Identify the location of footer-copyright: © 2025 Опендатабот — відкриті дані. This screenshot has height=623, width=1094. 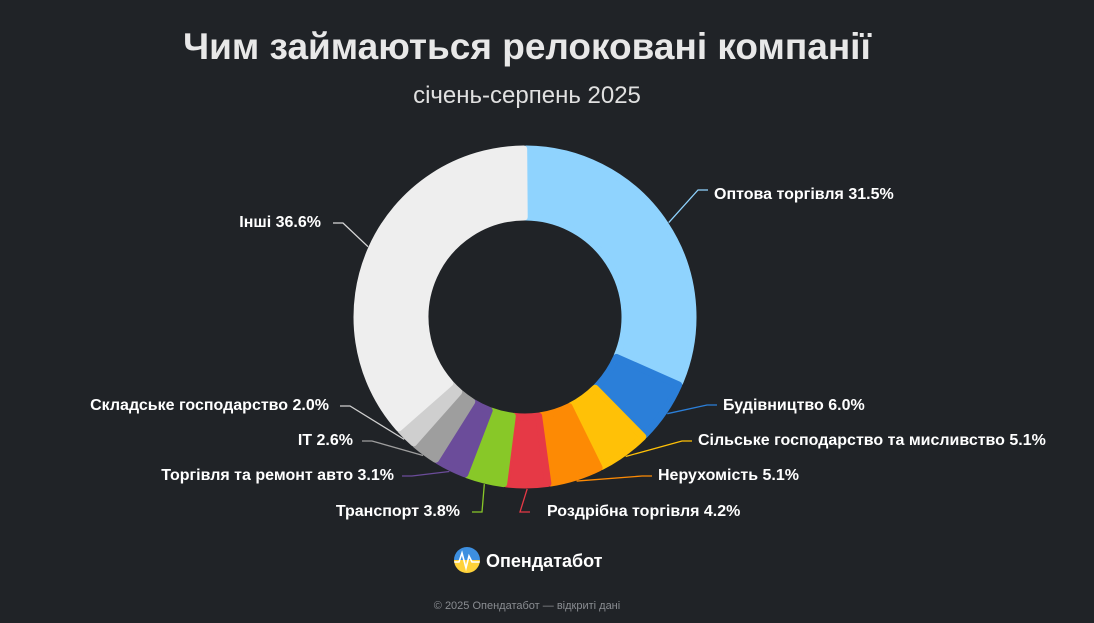
(527, 606).